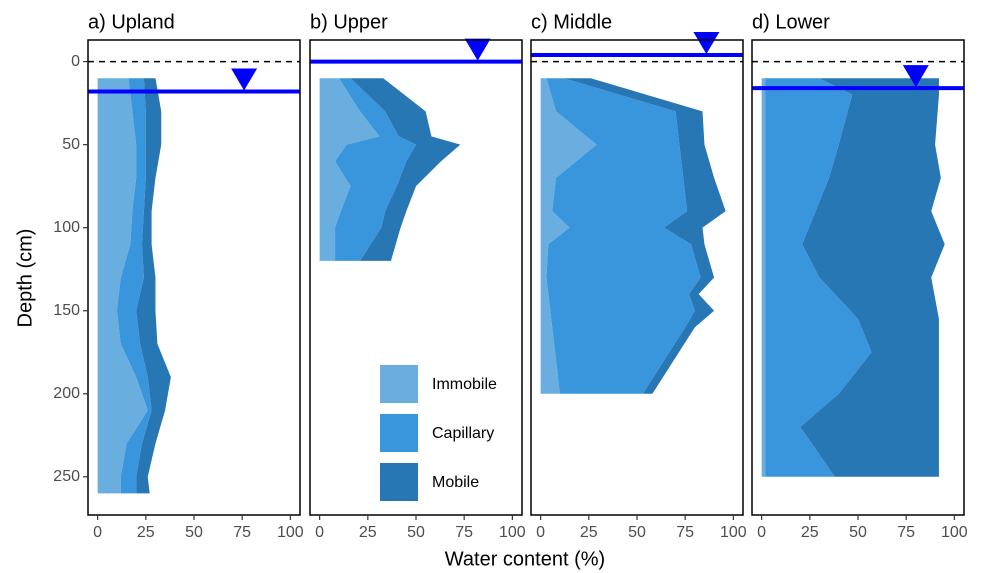  I want to click on y-axis-label: Depth (cm), so click(25, 278).